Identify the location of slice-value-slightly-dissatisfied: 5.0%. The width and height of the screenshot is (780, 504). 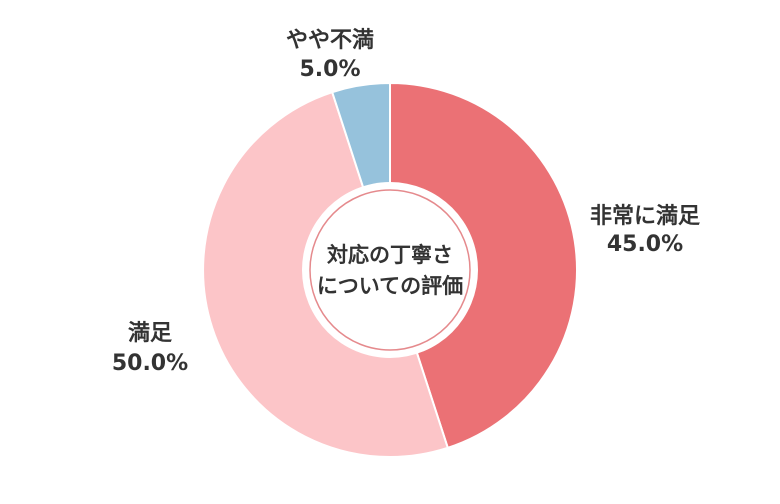
(329, 69).